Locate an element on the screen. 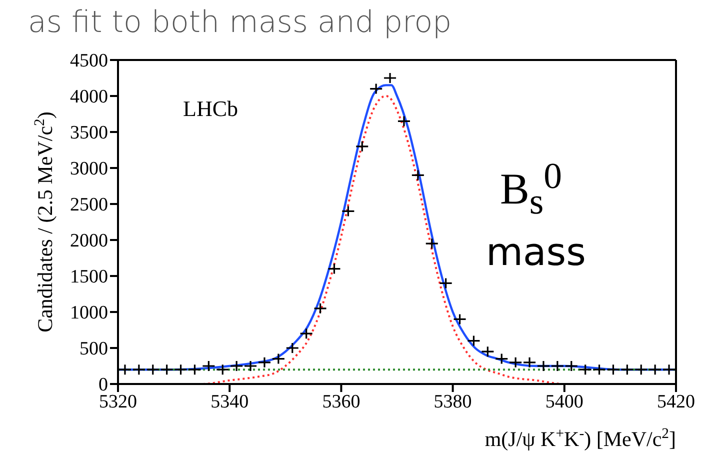 This screenshot has height=474, width=716. y-tick-label: 500 is located at coordinates (94, 349).